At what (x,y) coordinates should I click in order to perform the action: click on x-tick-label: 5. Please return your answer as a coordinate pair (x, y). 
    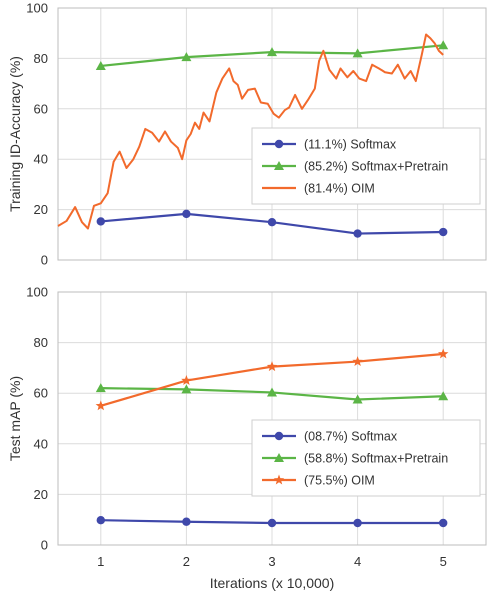
    Looking at the image, I should click on (443, 561).